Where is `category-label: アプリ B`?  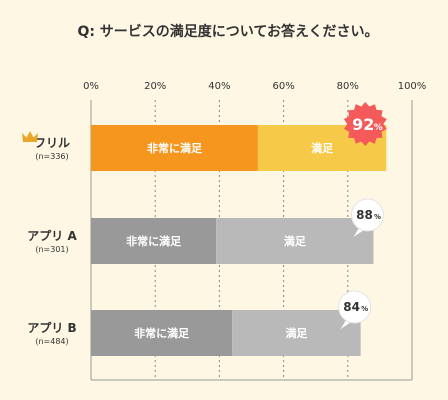 category-label: アプリ B is located at coordinates (51, 327).